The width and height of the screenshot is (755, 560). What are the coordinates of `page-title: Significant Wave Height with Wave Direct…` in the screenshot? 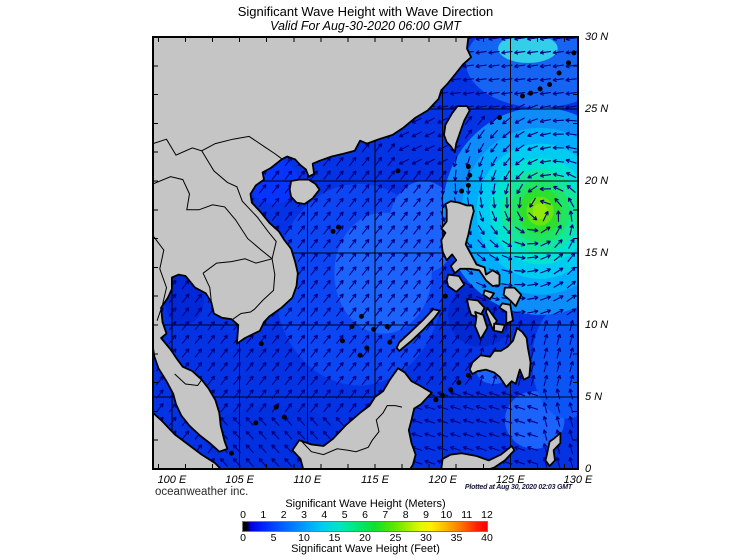 It's located at (365, 11).